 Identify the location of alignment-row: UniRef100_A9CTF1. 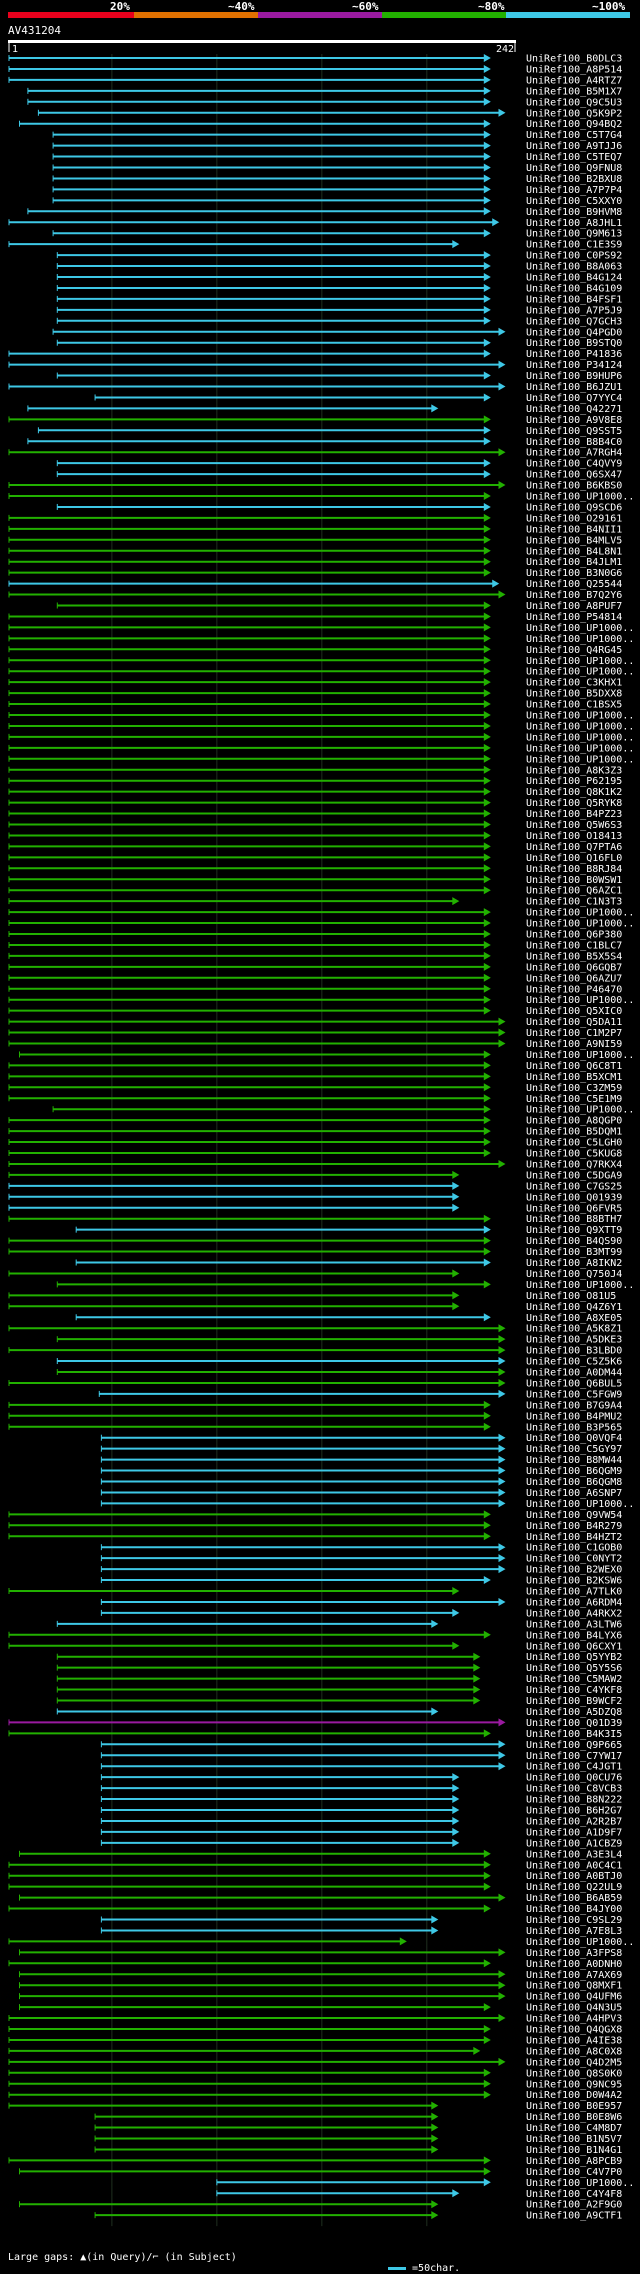
(358, 2216).